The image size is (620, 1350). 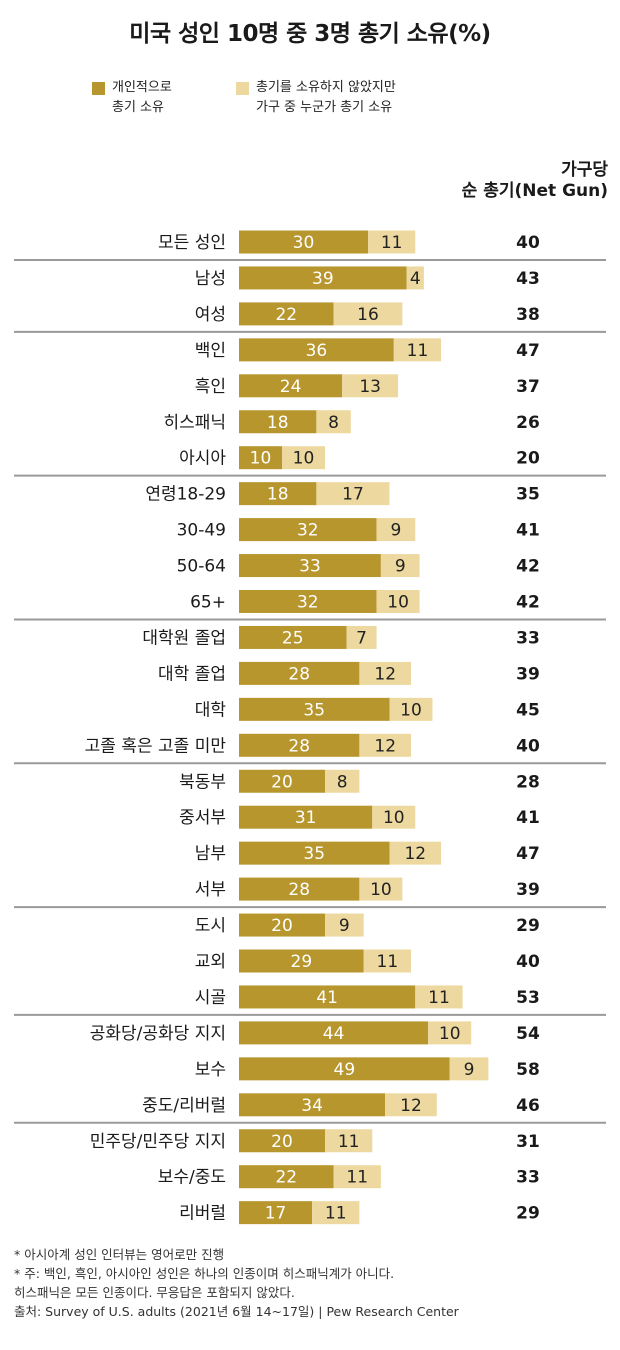 I want to click on data-label-personal: 31, so click(x=306, y=818).